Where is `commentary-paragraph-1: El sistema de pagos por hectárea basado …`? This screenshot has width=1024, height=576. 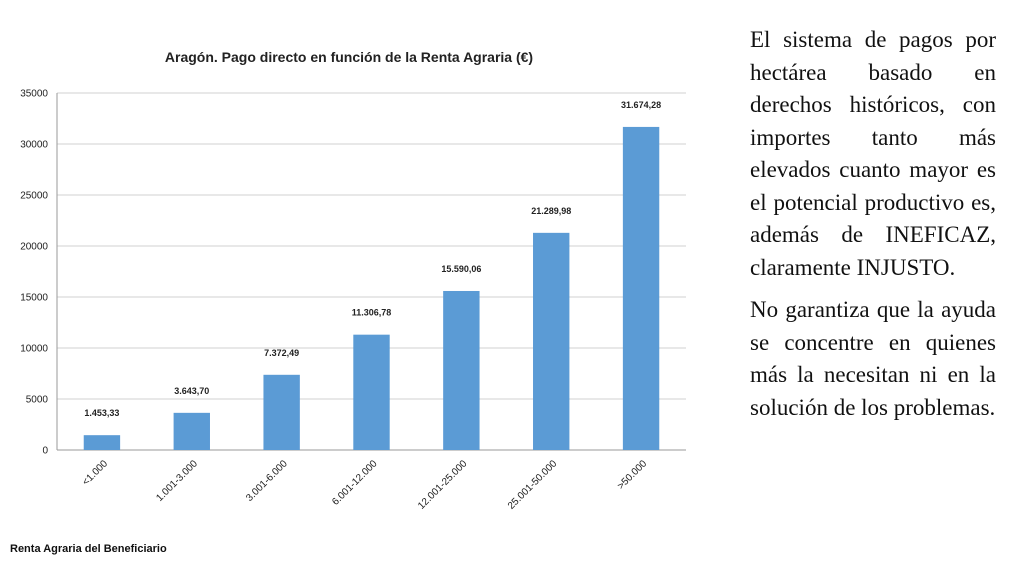
commentary-paragraph-1: El sistema de pagos por hectárea basado … is located at coordinates (873, 153).